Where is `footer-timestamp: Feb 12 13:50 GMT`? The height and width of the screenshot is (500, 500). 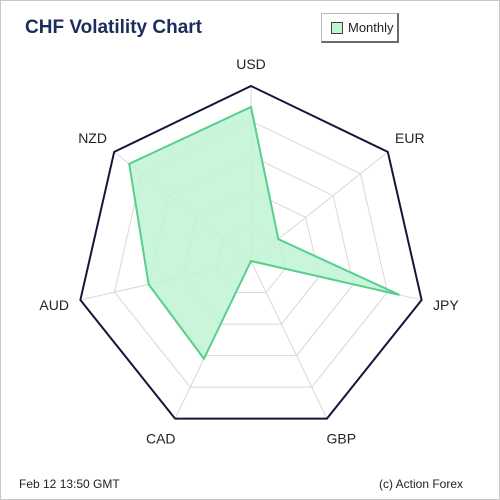 footer-timestamp: Feb 12 13:50 GMT is located at coordinates (69, 484).